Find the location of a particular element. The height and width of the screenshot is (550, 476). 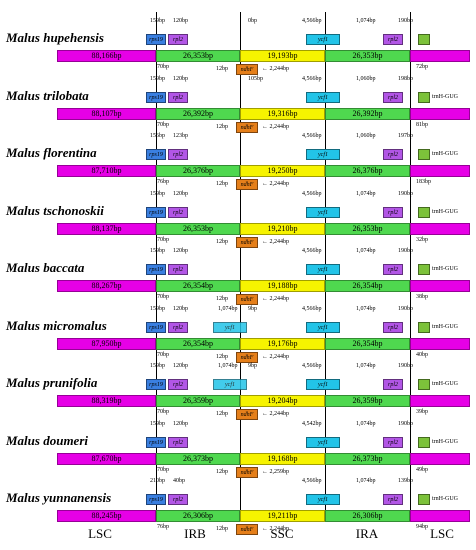

ira-bar-label: 26,306bp is located at coordinates (367, 515).